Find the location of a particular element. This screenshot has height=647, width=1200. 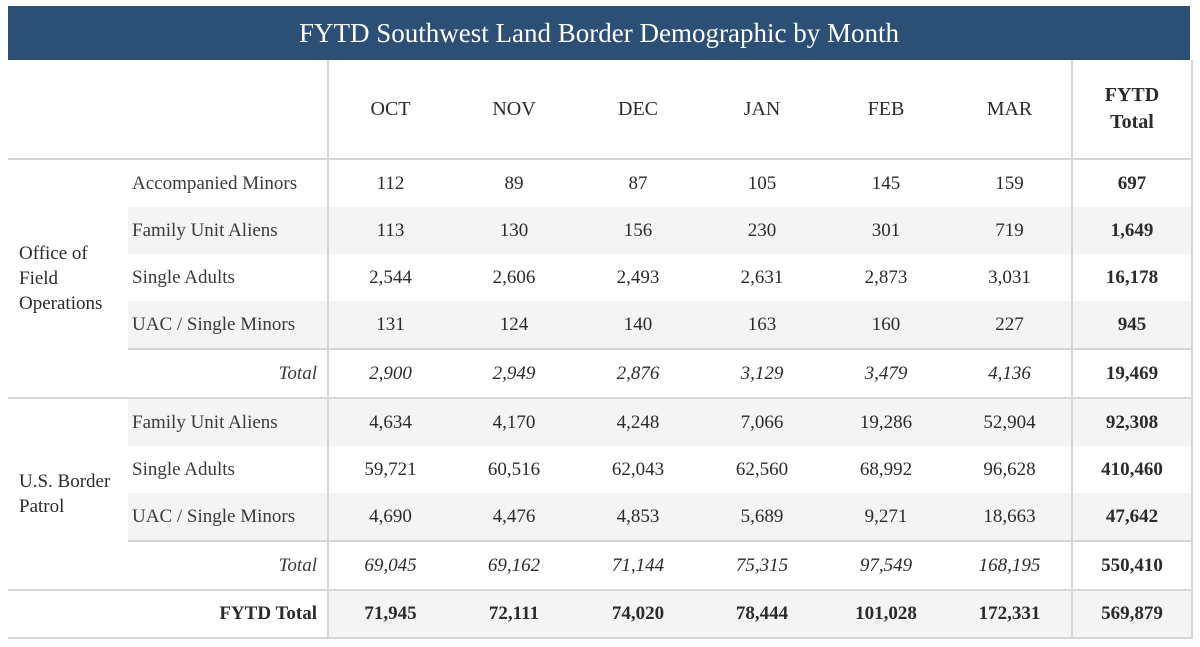

column-header-jan: JAN is located at coordinates (762, 108).